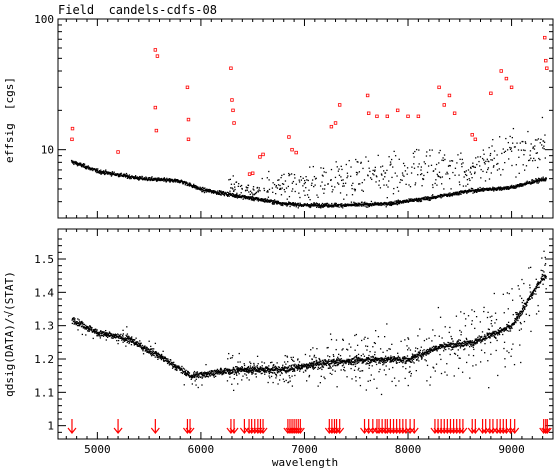 This screenshot has width=559, height=471. I want to click on top-y-axis-label: effsig [cgs], so click(9, 120).